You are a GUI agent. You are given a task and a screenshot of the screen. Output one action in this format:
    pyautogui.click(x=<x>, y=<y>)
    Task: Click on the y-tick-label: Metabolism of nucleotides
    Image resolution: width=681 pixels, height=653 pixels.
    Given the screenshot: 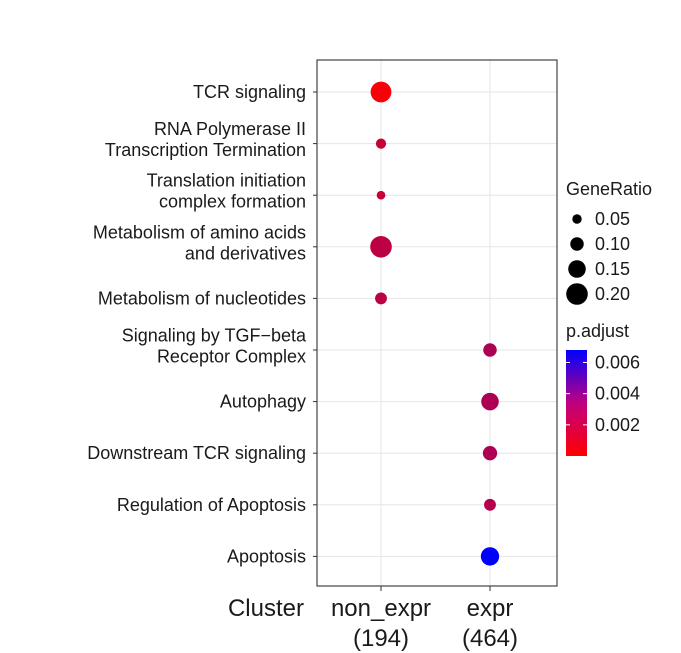 What is the action you would take?
    pyautogui.click(x=202, y=298)
    